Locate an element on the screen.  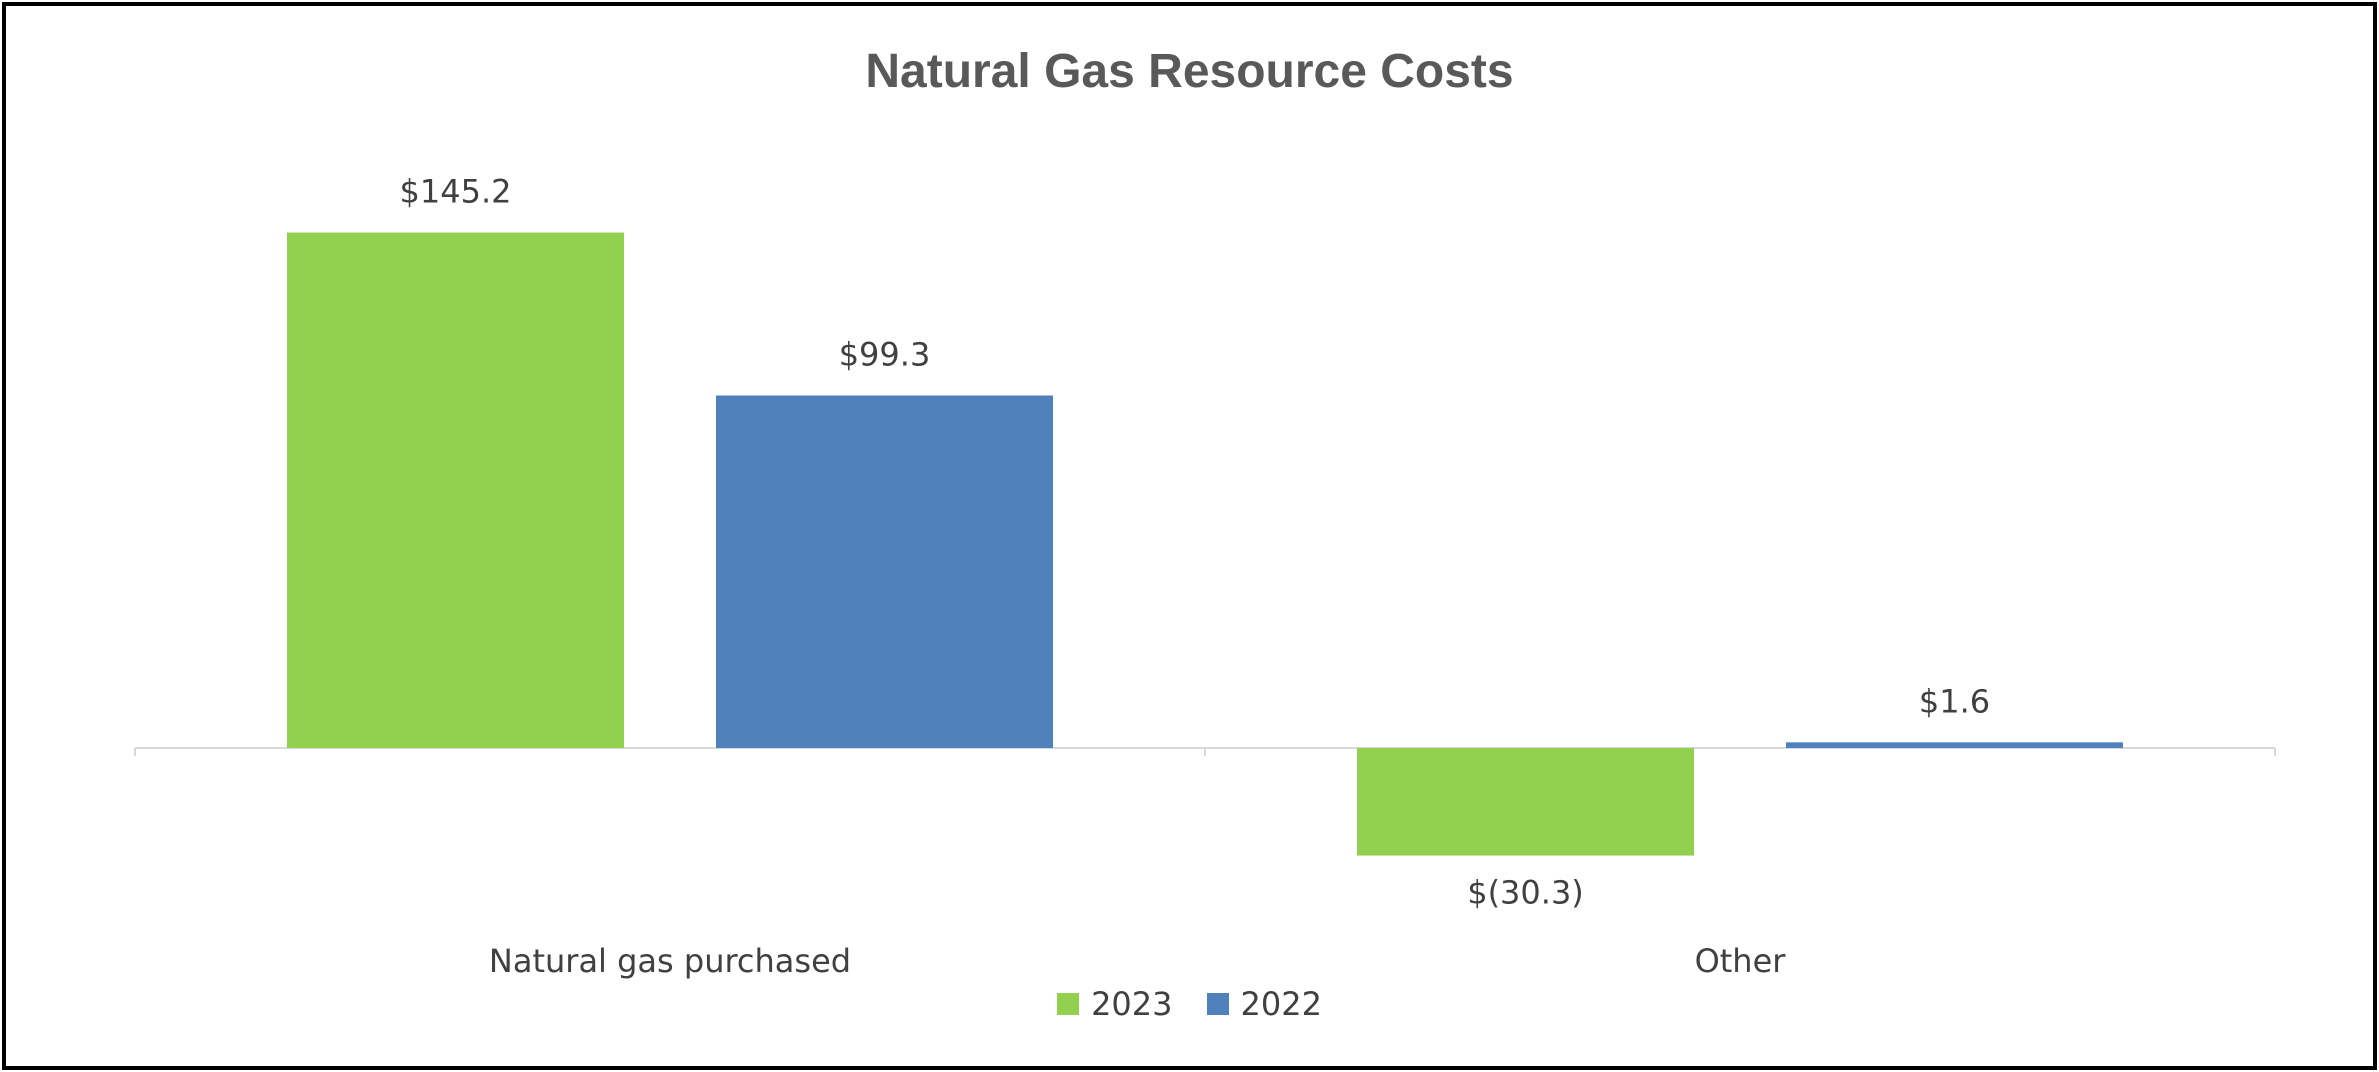
legend-swatch-2022 is located at coordinates (1217, 1004).